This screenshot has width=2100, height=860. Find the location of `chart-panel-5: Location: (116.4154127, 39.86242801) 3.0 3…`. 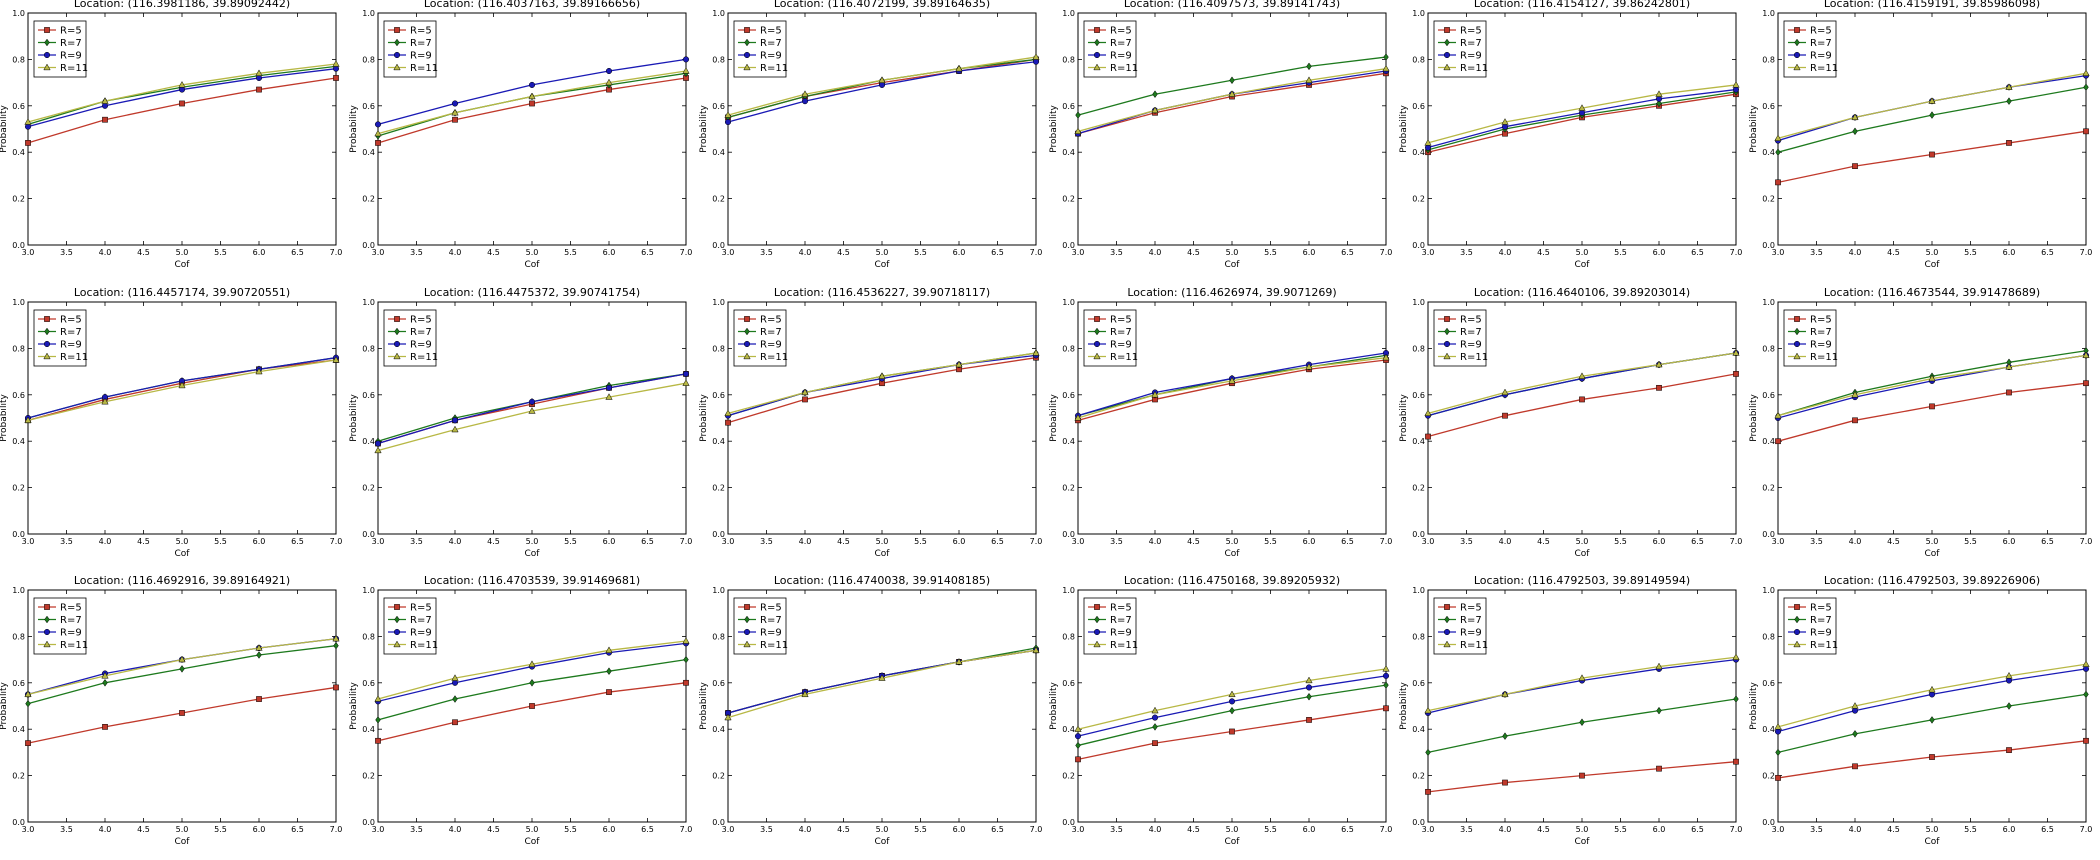

chart-panel-5: Location: (116.4154127, 39.86242801) 3.0 3… is located at coordinates (1570, 135).